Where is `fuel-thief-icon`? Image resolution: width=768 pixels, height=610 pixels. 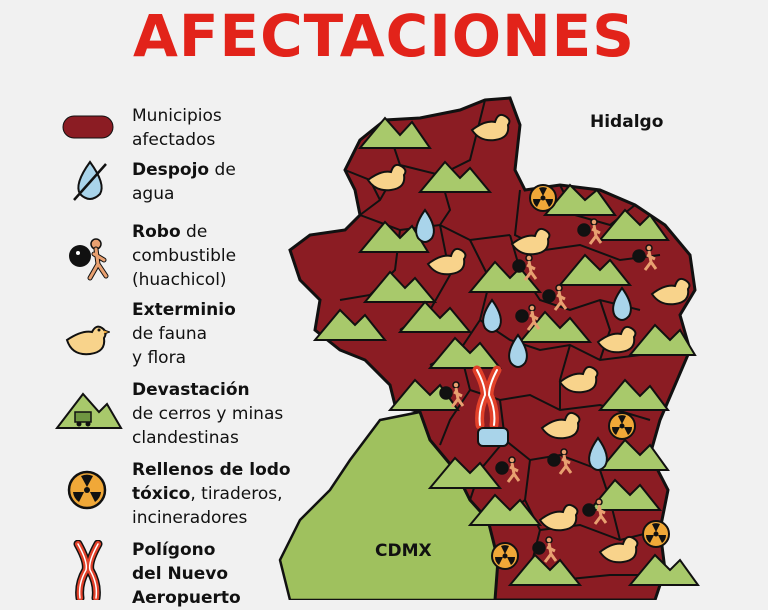 fuel-thief-icon is located at coordinates (89, 259).